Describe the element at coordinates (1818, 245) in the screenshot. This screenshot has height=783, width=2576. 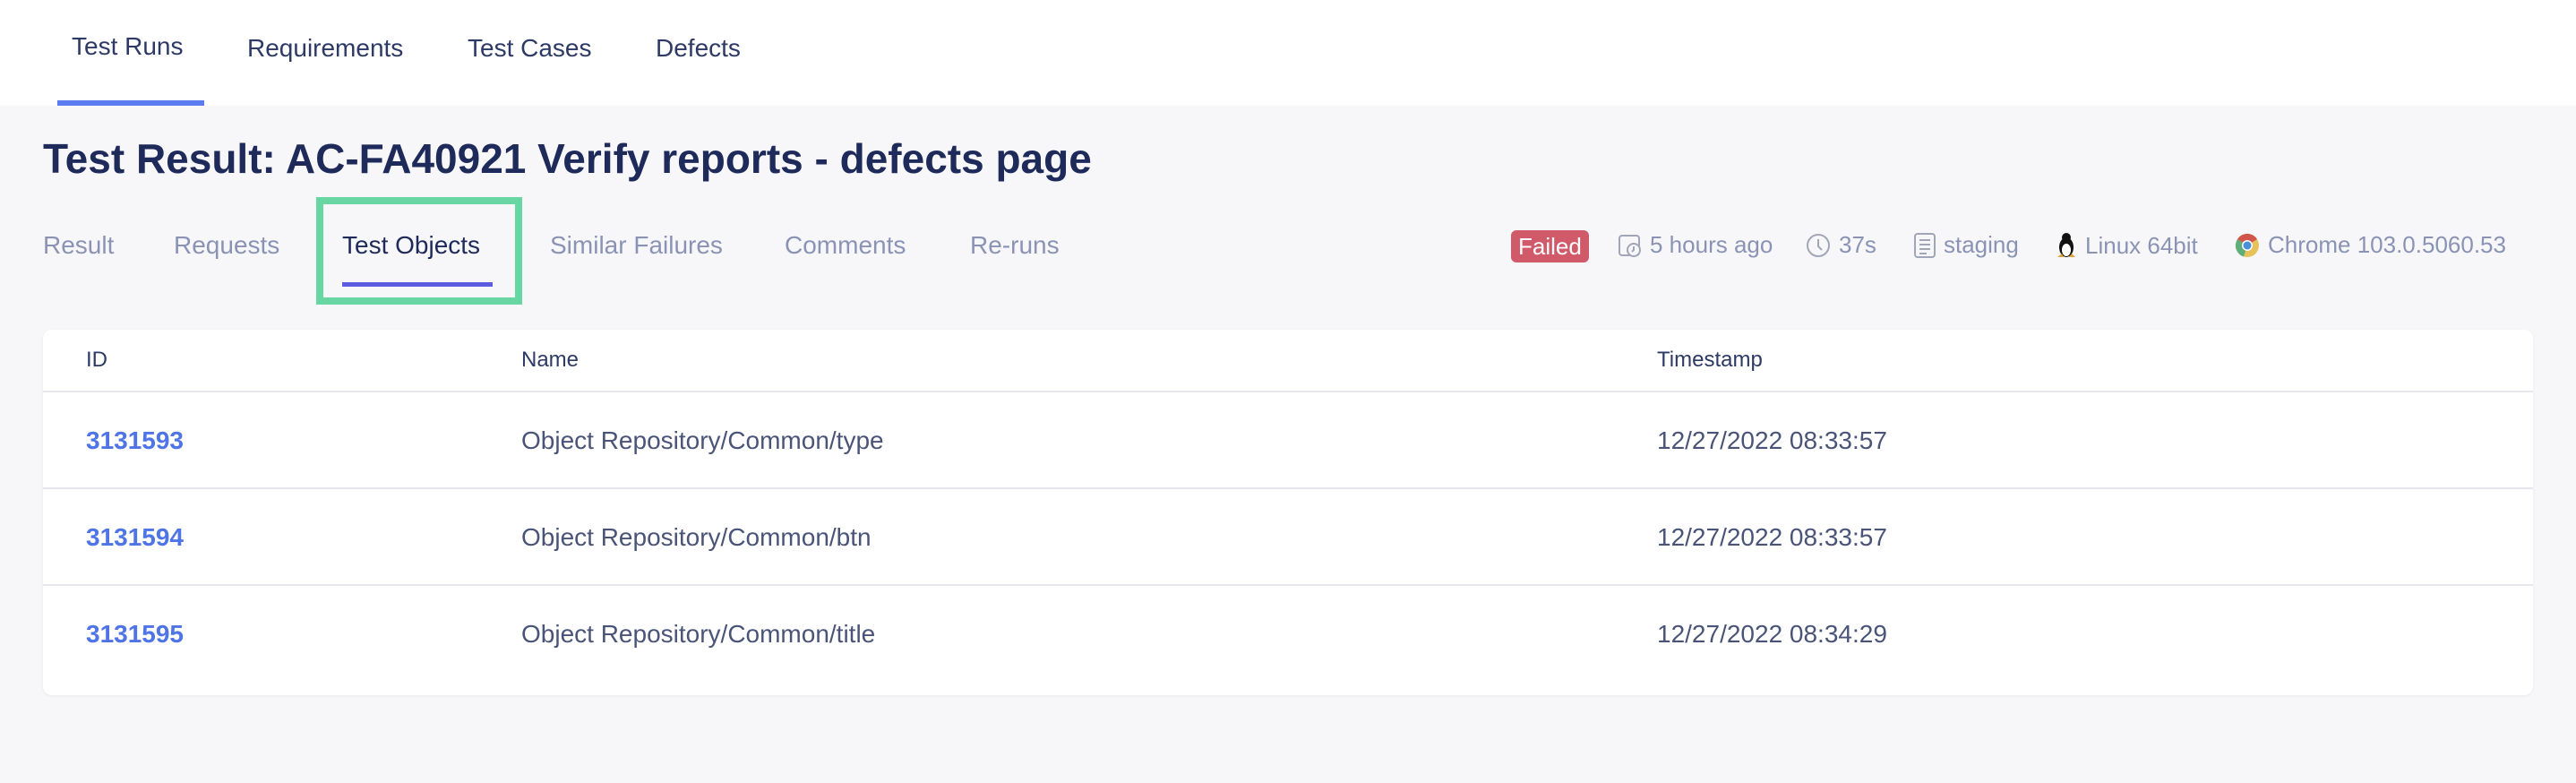
I see `clock-icon` at that location.